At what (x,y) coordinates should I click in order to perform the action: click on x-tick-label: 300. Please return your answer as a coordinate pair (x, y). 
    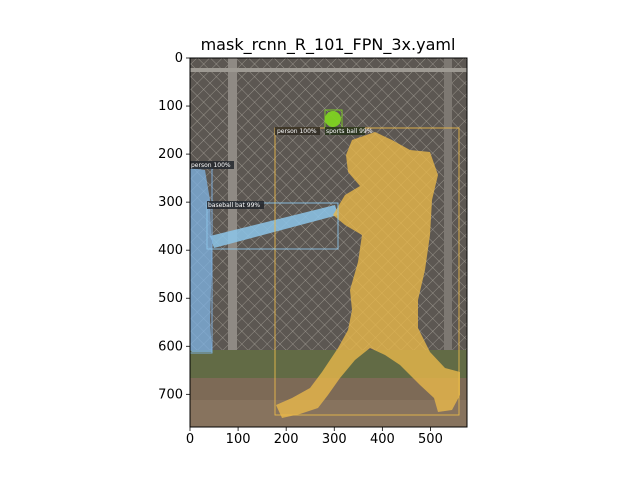
    Looking at the image, I should click on (334, 439).